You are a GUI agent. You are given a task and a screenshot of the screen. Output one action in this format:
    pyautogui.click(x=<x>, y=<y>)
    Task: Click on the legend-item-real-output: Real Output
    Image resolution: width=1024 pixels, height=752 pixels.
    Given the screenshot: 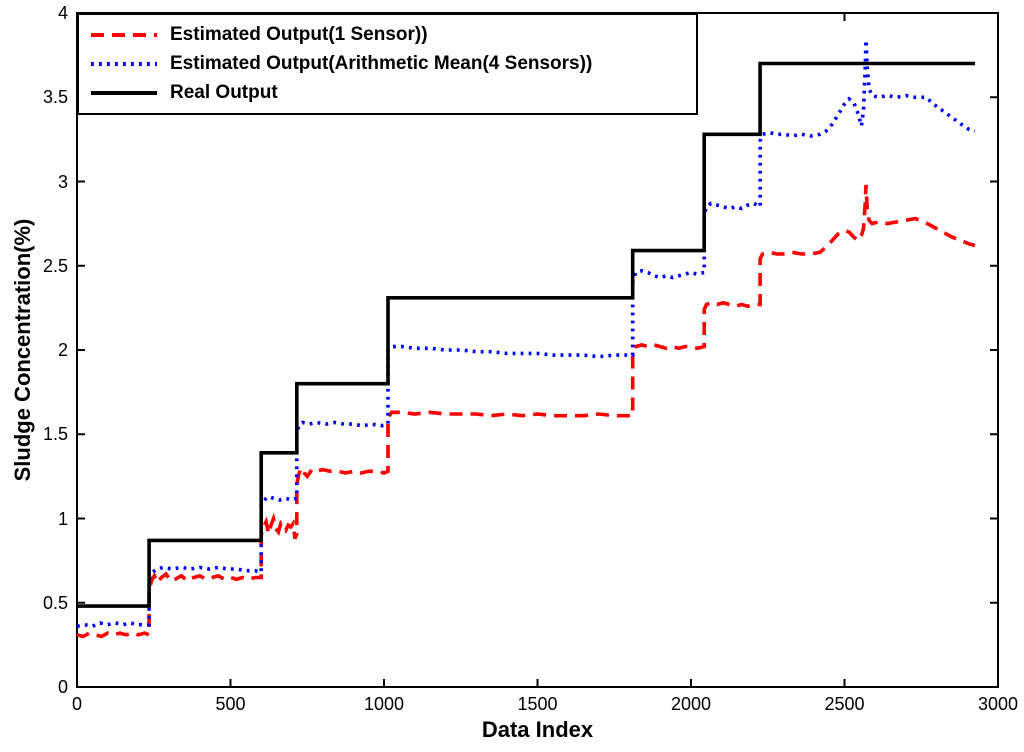 What is the action you would take?
    pyautogui.click(x=387, y=93)
    